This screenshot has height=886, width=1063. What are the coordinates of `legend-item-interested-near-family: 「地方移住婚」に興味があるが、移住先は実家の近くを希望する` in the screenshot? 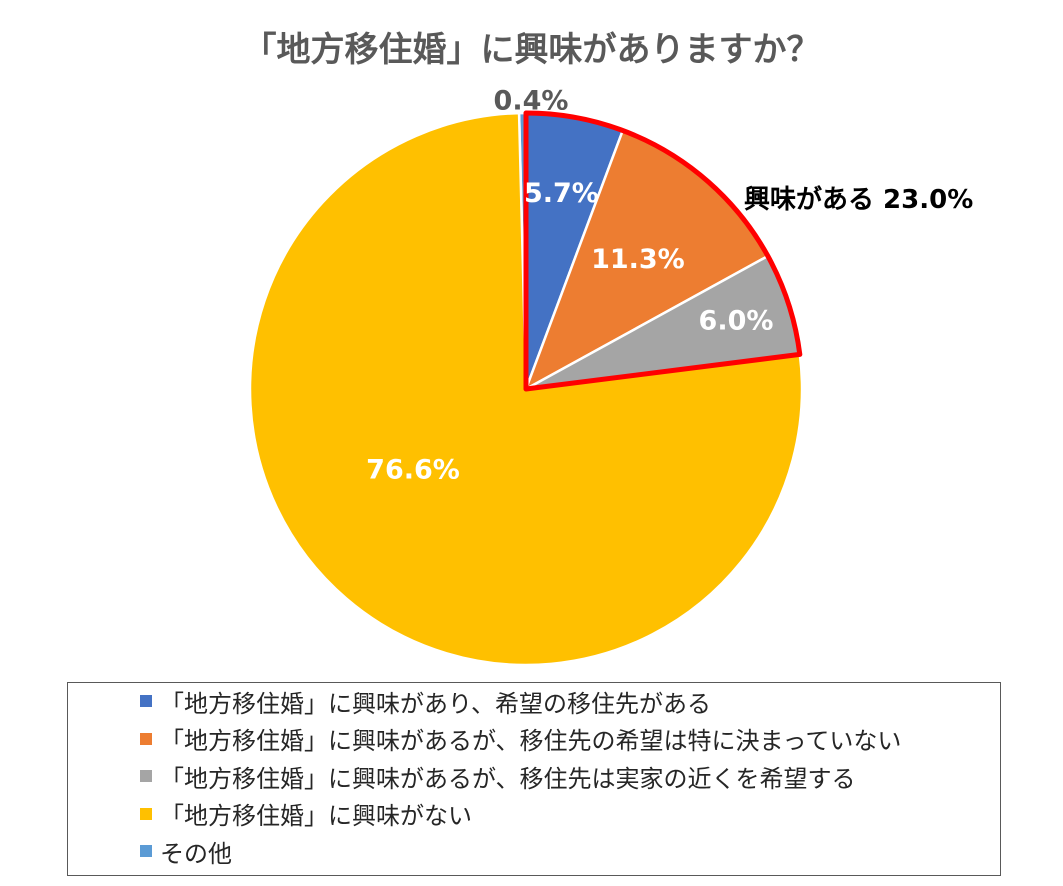 It's located at (498, 777).